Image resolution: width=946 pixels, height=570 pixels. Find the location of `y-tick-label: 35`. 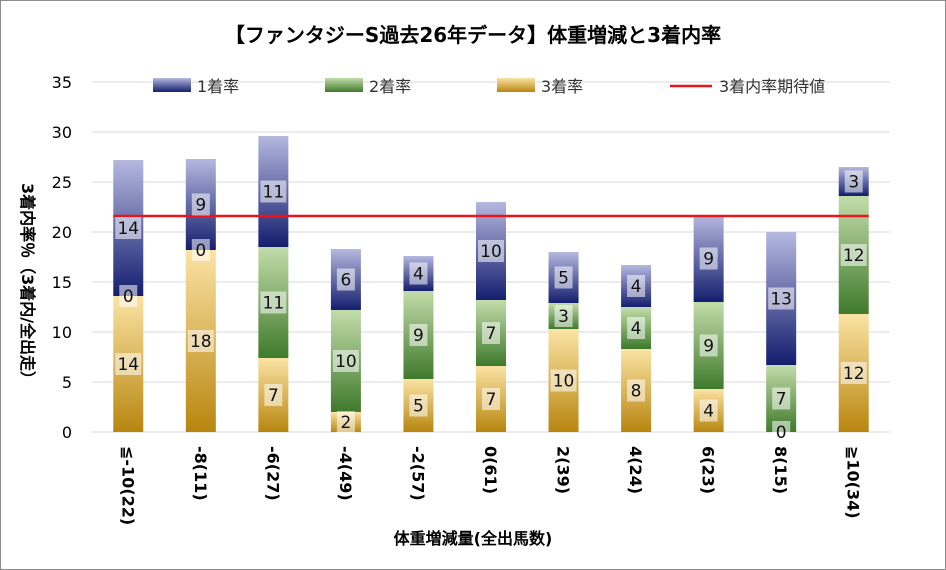

y-tick-label: 35 is located at coordinates (62, 82).